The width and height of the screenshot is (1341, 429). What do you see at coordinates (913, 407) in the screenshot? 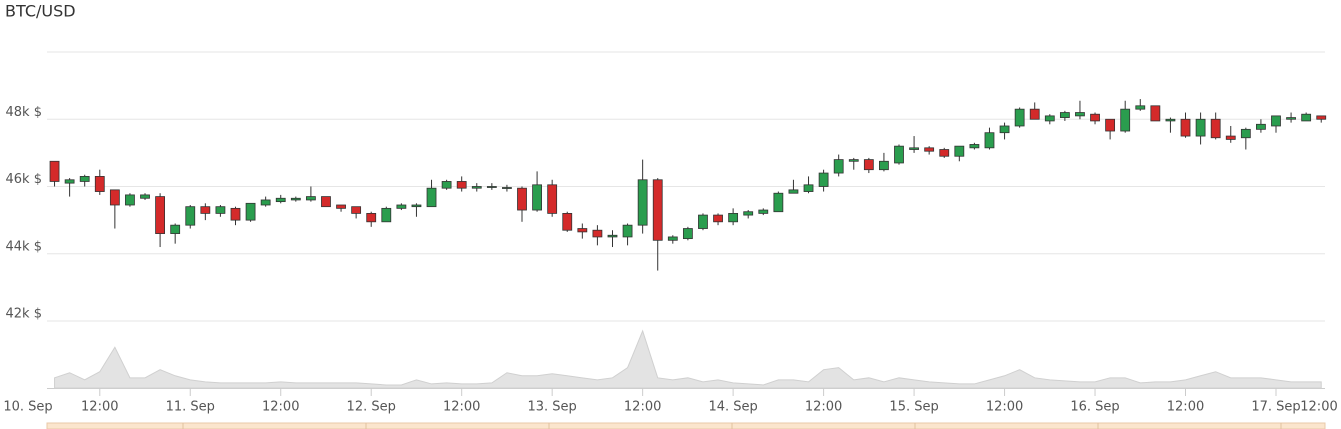
I see `x-tick-label: 15. Sep` at bounding box center [913, 407].